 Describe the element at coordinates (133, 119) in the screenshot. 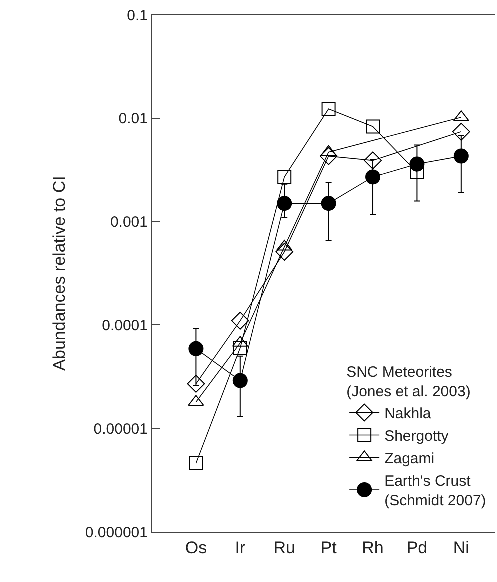

I see `y-tick-label: 0.01` at that location.